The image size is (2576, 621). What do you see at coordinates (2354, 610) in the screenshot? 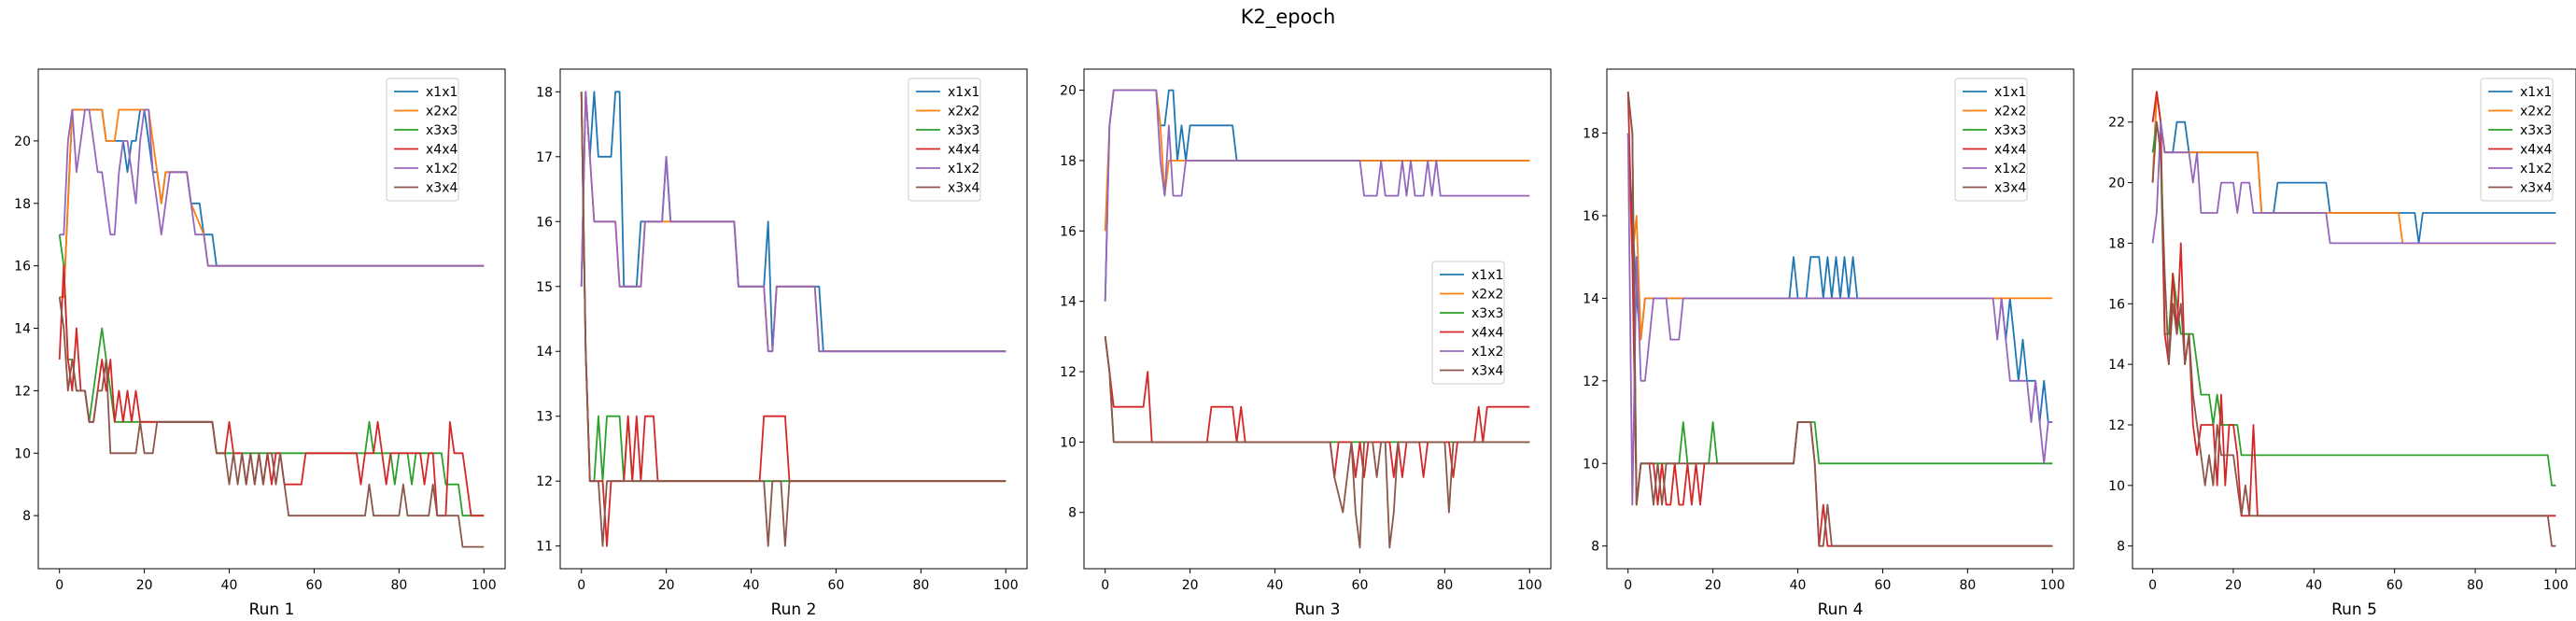
I see `x-axis-label: Run 5` at bounding box center [2354, 610].